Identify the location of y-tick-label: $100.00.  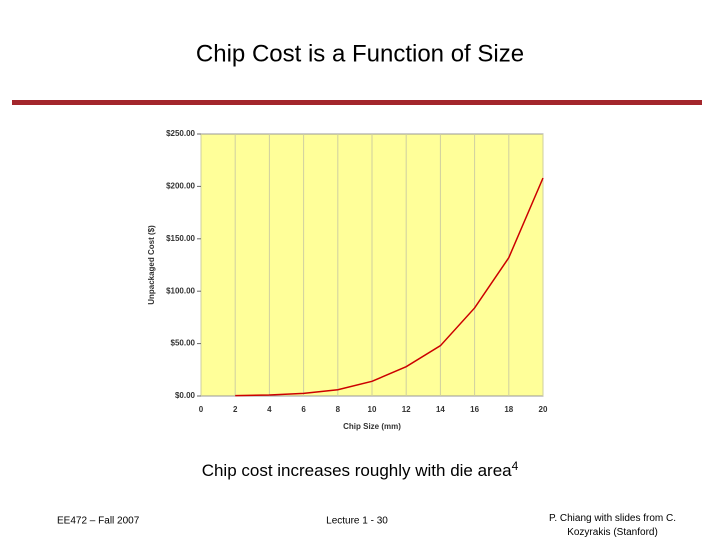
(180, 290).